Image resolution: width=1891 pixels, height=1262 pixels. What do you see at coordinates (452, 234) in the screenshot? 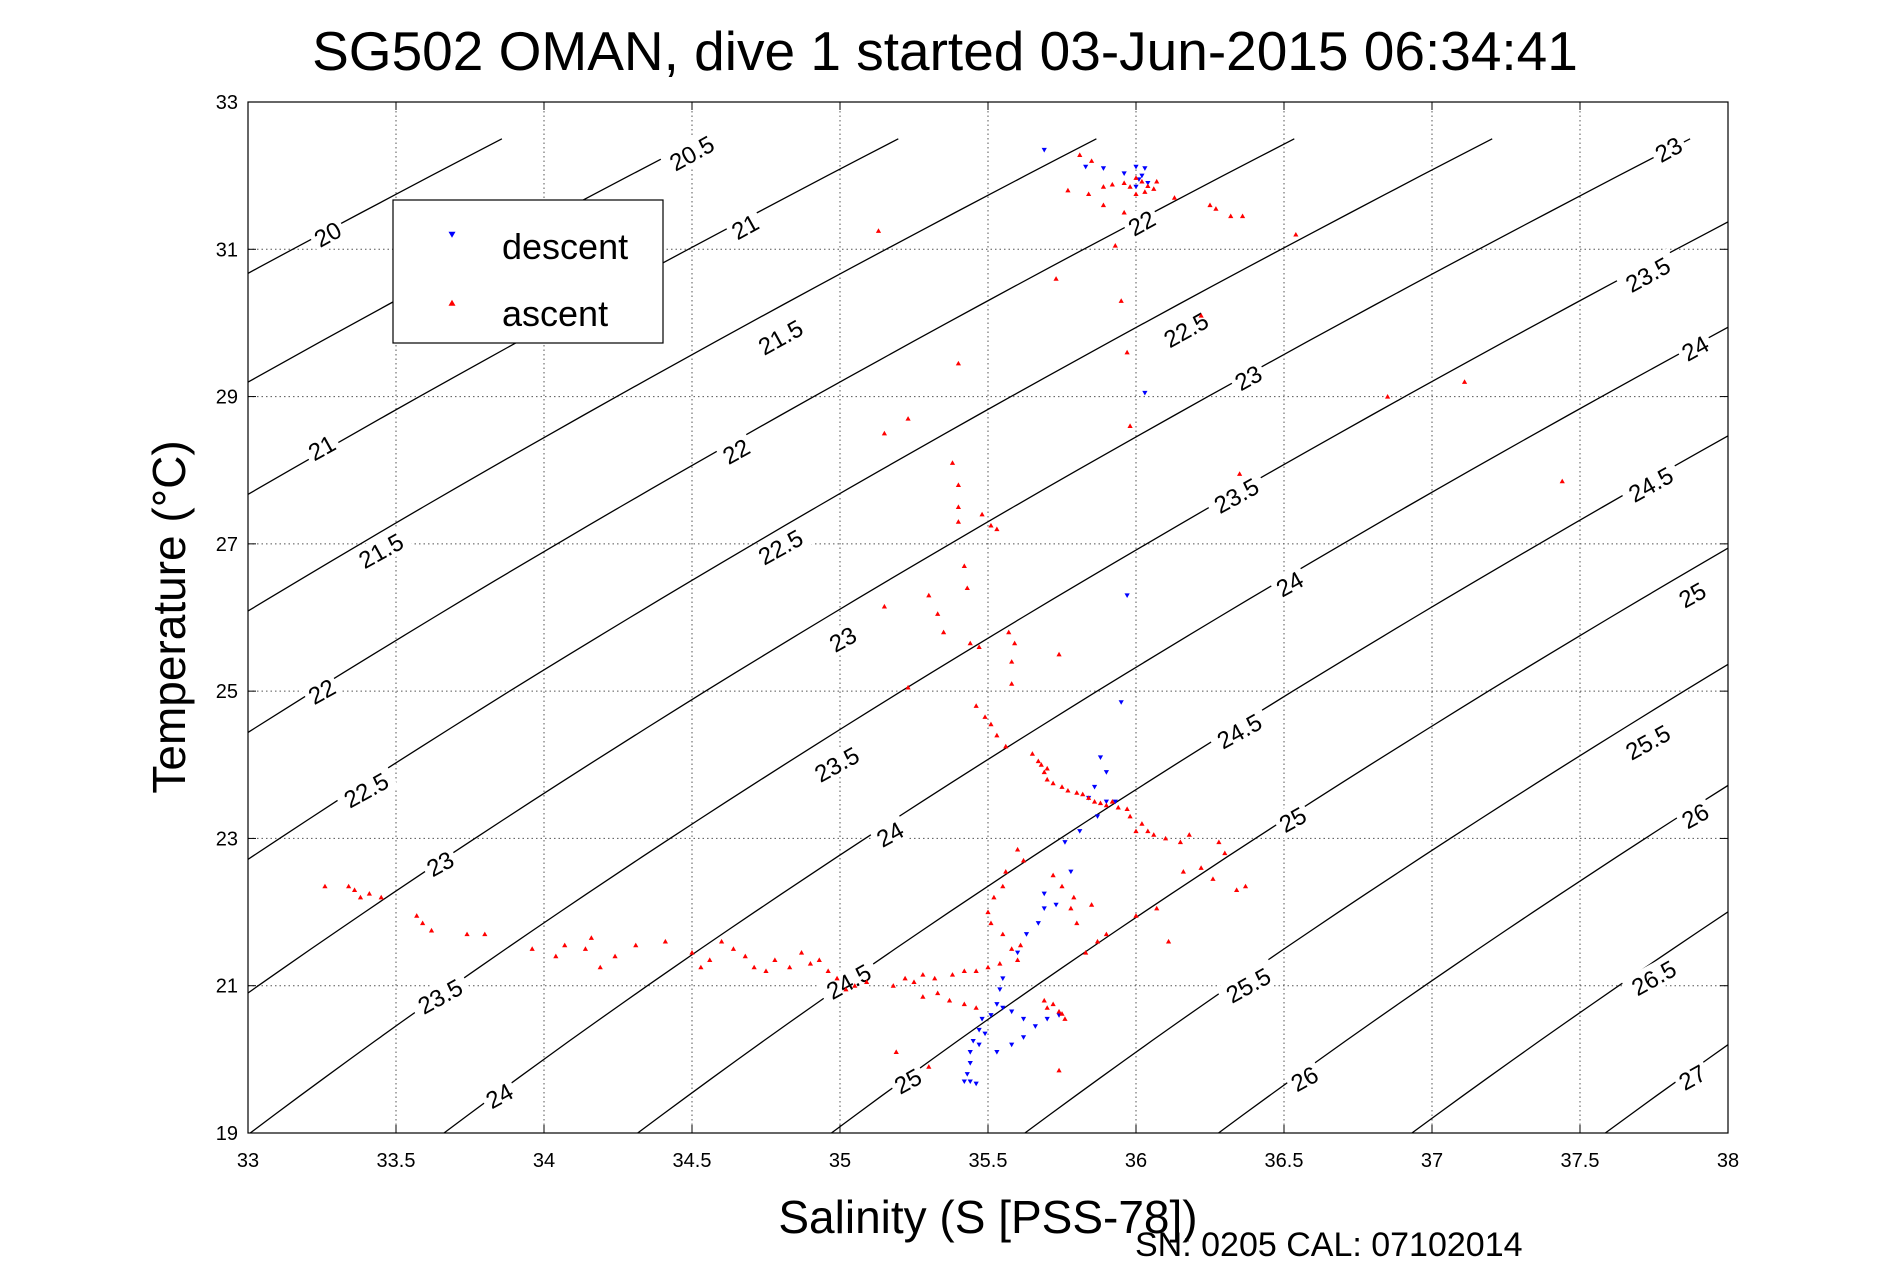
I see `legend-descent-marker` at bounding box center [452, 234].